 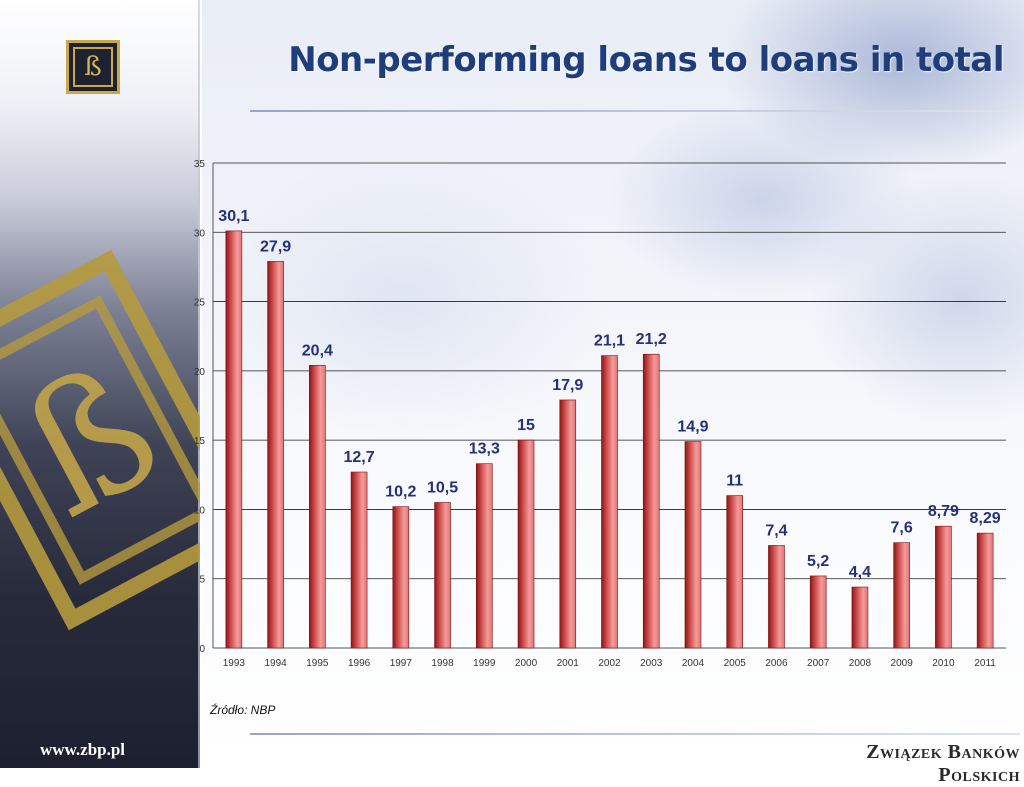 I want to click on x-tick-label-2002: 2002, so click(x=609, y=663).